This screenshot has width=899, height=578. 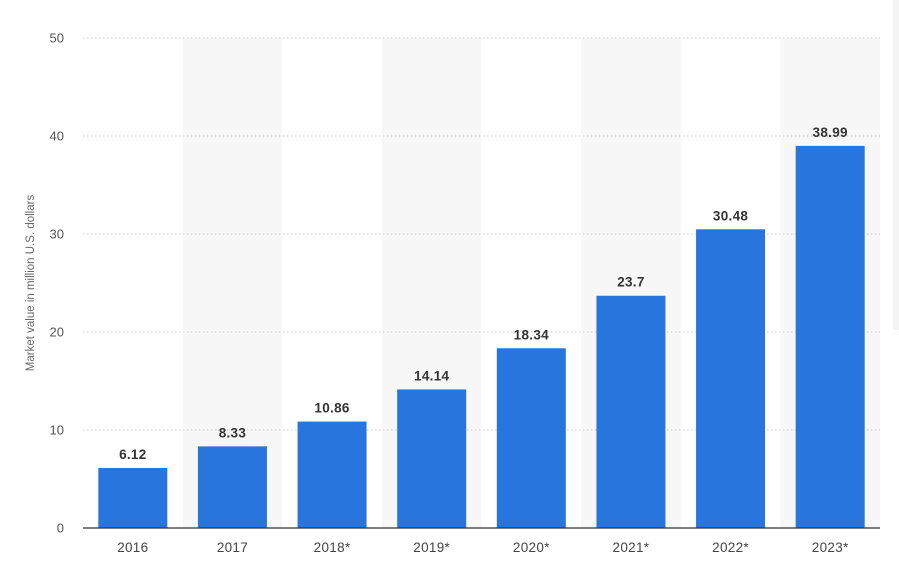 What do you see at coordinates (233, 432) in the screenshot?
I see `data-label: 8.33` at bounding box center [233, 432].